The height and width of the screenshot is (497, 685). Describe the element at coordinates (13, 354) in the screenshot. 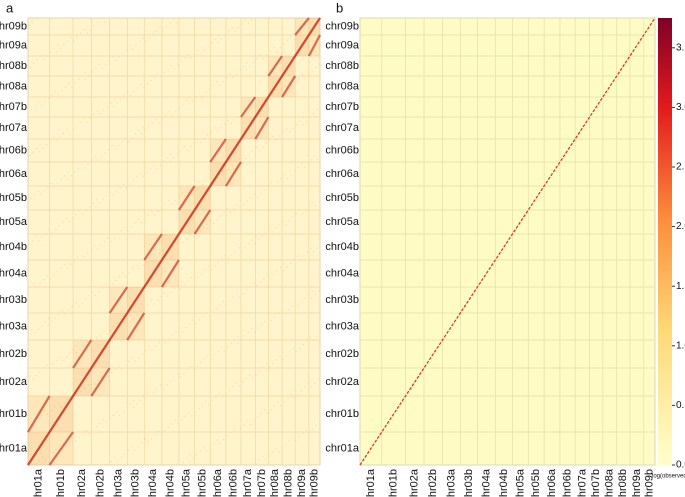

I see `y-tick-label: chr02b` at that location.